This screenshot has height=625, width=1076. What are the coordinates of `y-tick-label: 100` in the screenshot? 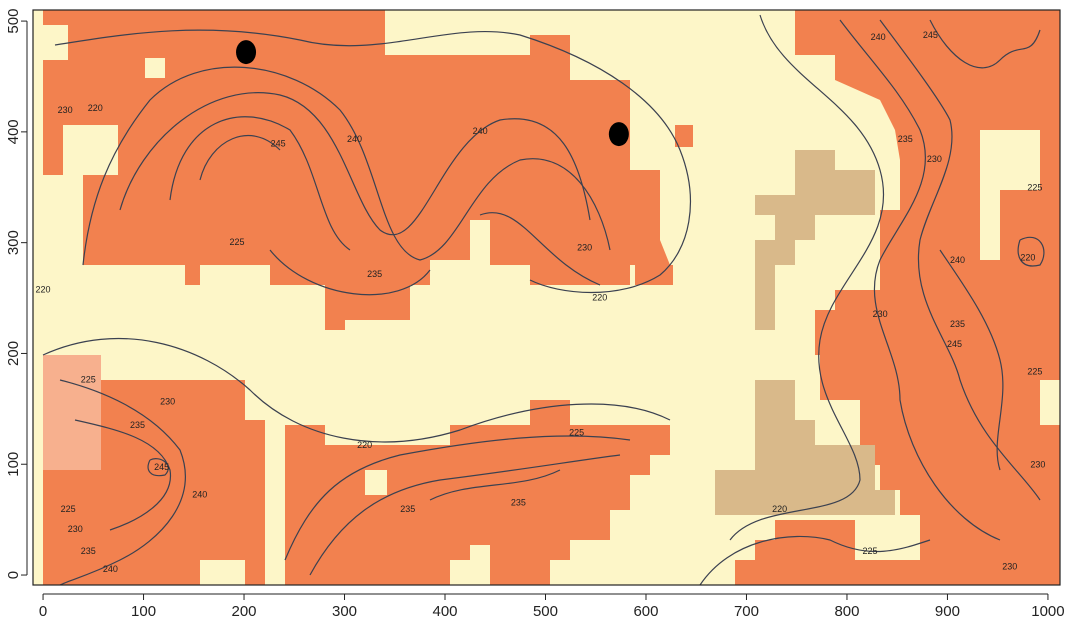 It's located at (13, 464).